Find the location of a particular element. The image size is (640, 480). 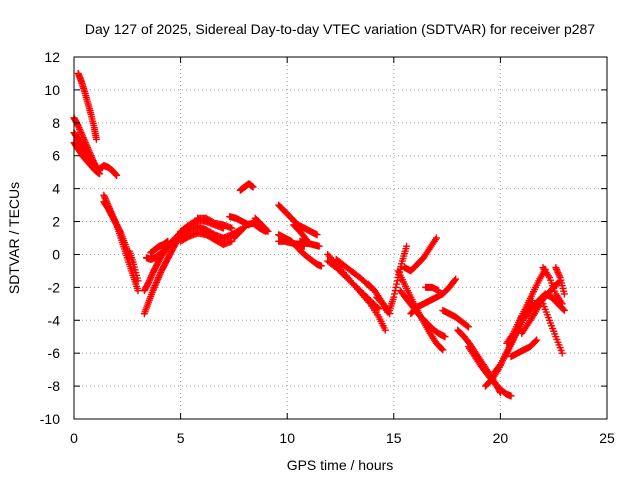

y-tick-label: -2 is located at coordinates (54, 287).